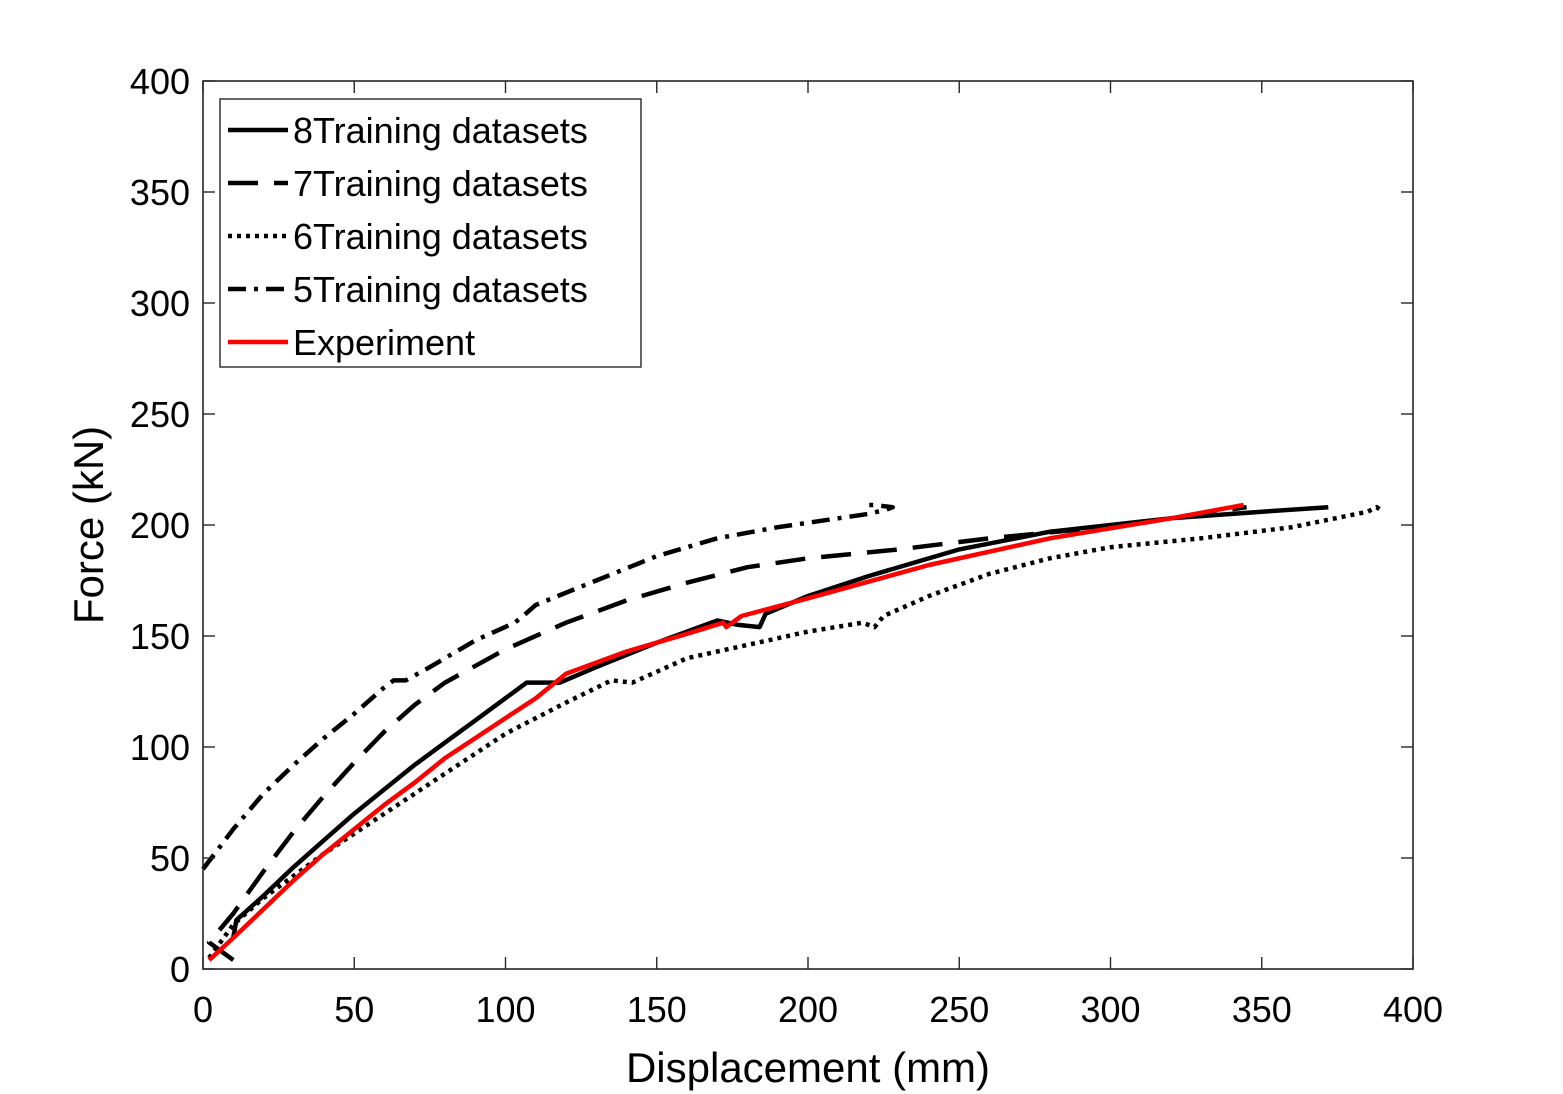  I want to click on y-tick-label: 300, so click(160, 303).